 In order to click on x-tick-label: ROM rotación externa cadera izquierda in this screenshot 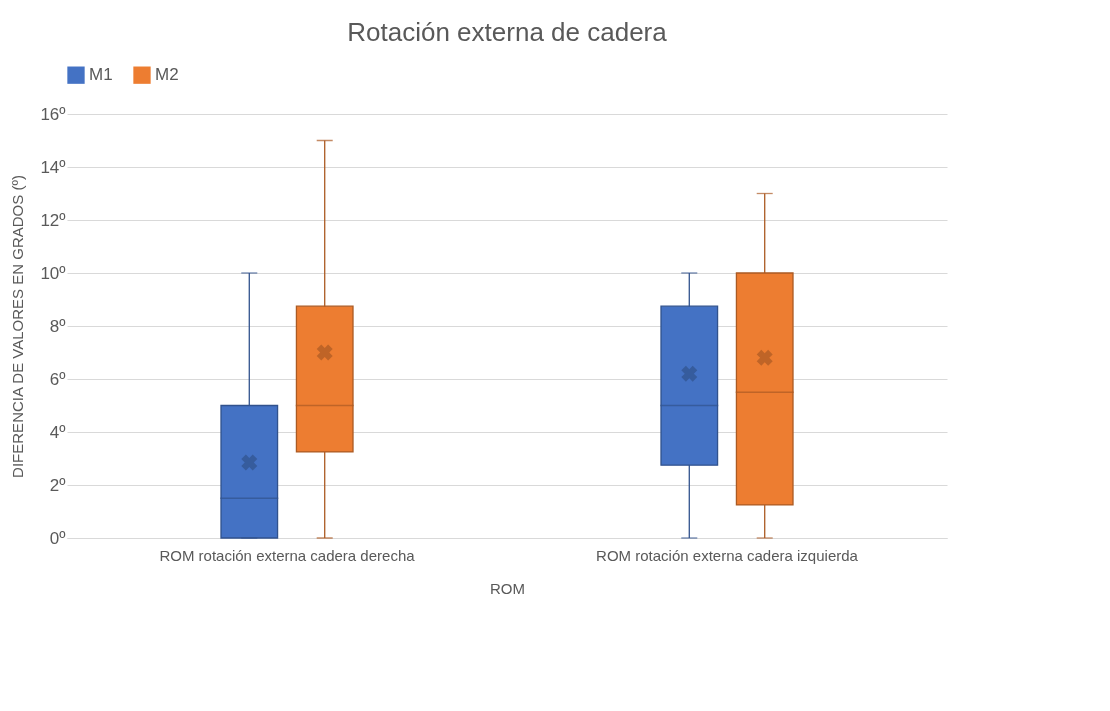, I will do `click(727, 555)`.